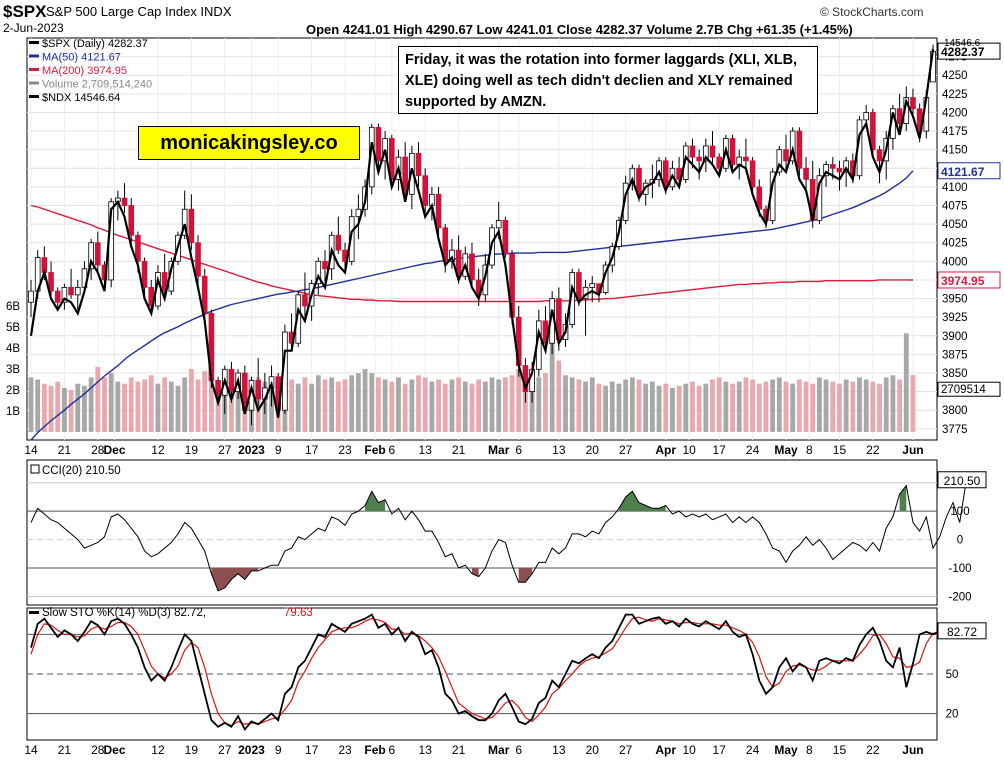  What do you see at coordinates (25, 11) in the screenshot?
I see `symbol-title: $SPX` at bounding box center [25, 11].